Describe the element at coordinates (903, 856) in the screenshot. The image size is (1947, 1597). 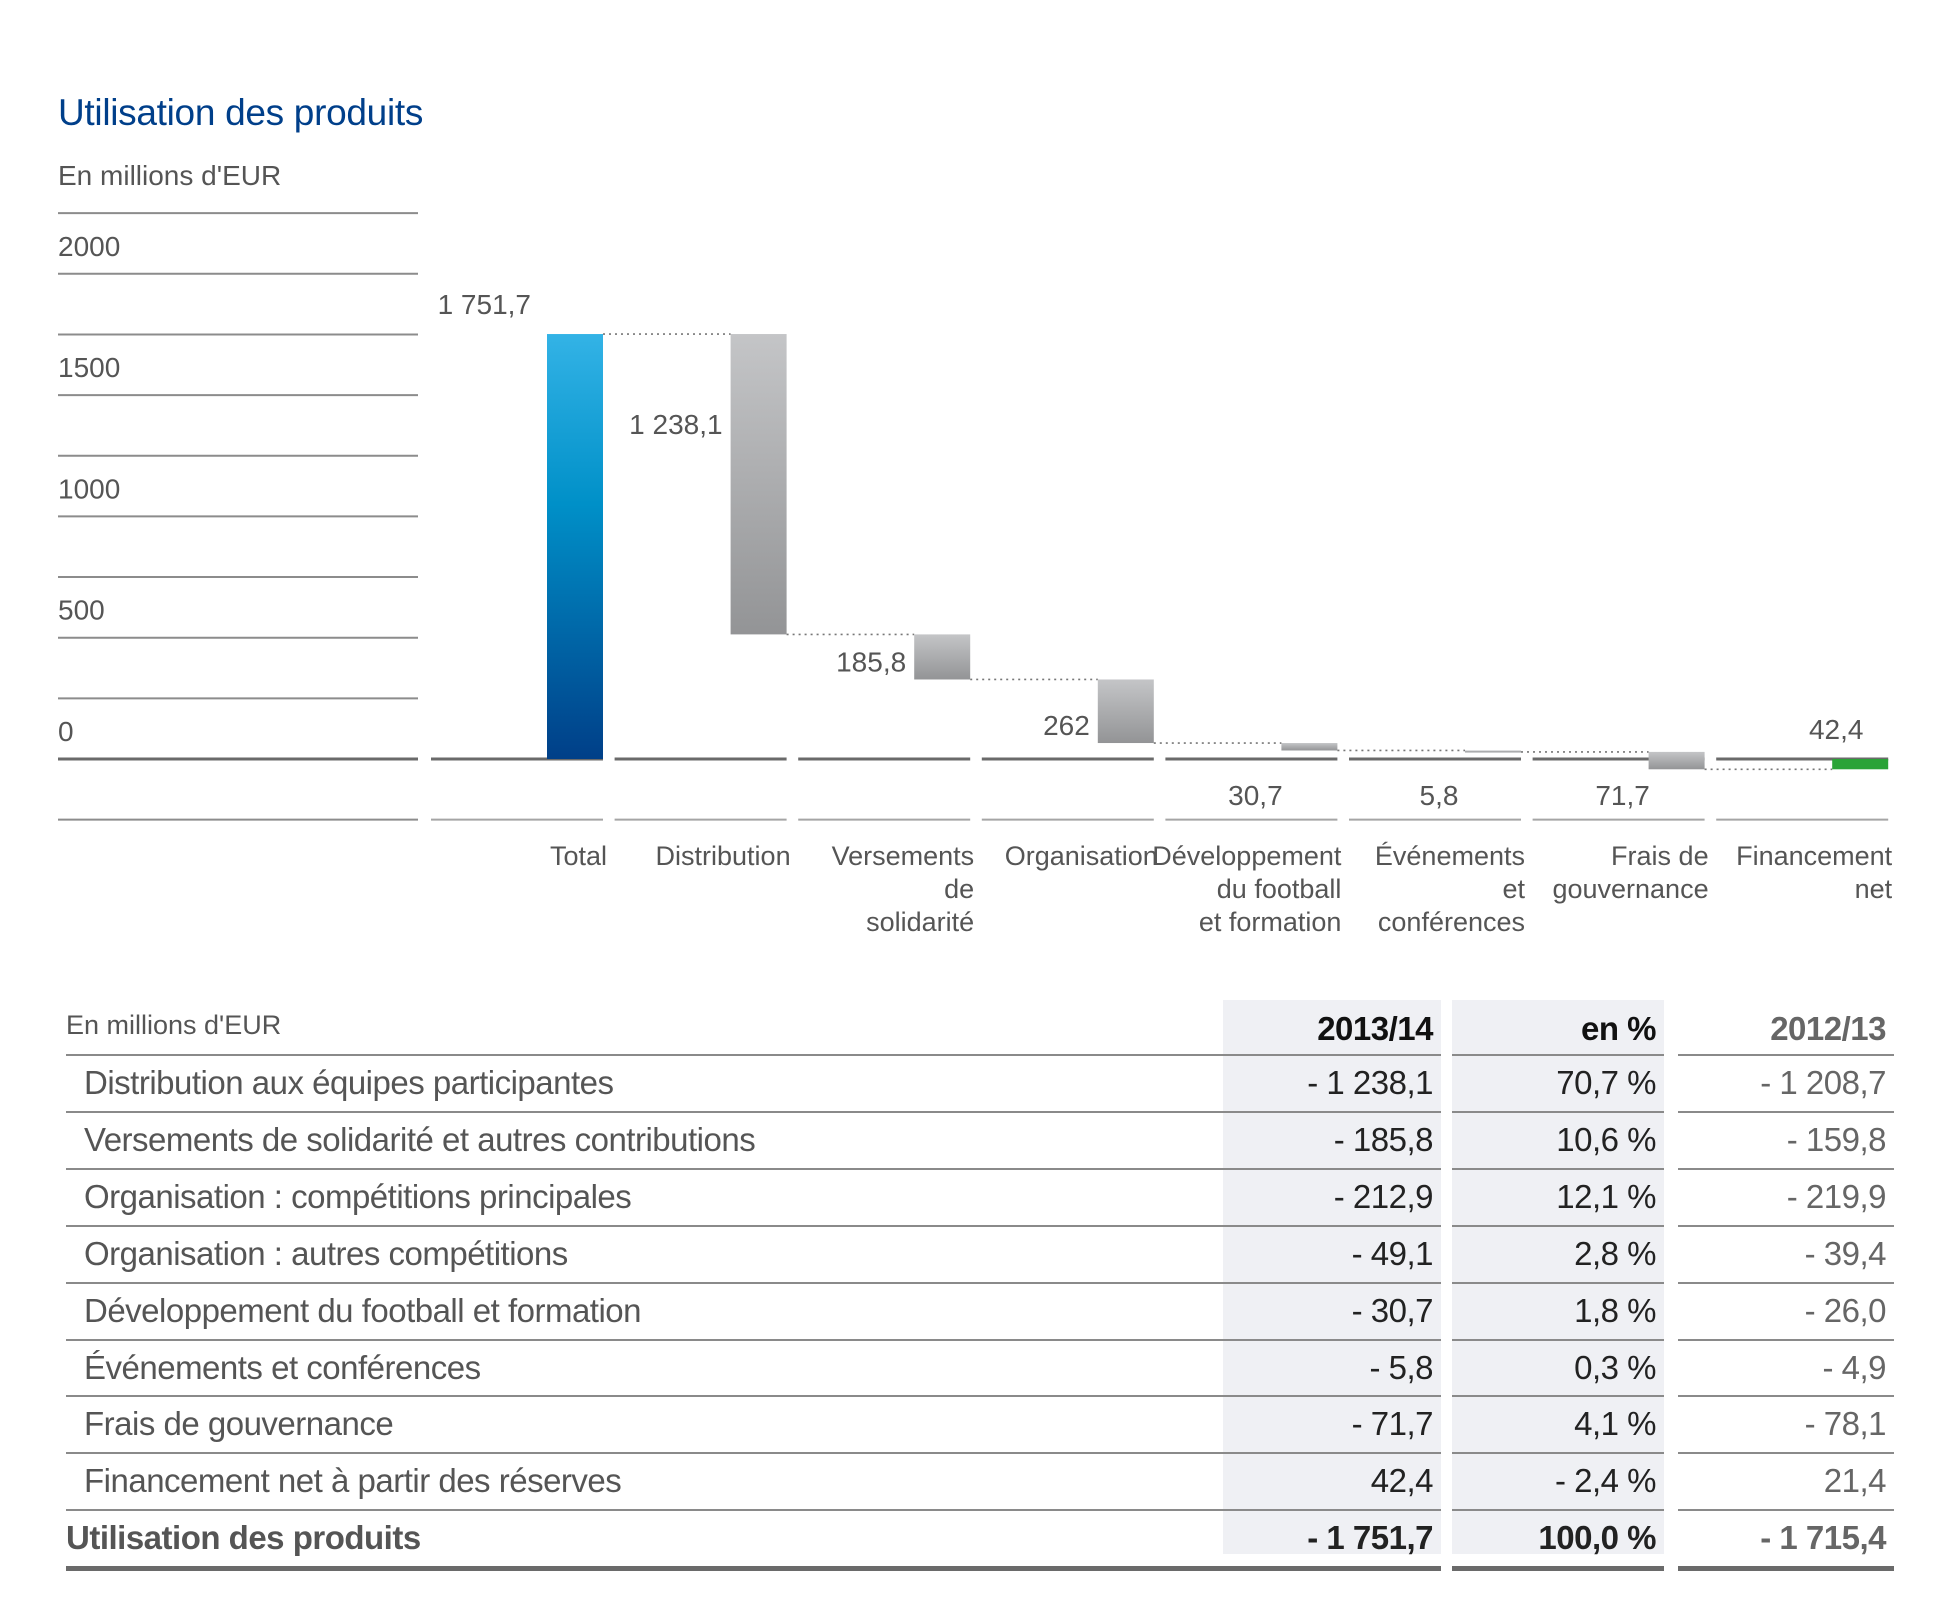
I see `category-label: Versements` at that location.